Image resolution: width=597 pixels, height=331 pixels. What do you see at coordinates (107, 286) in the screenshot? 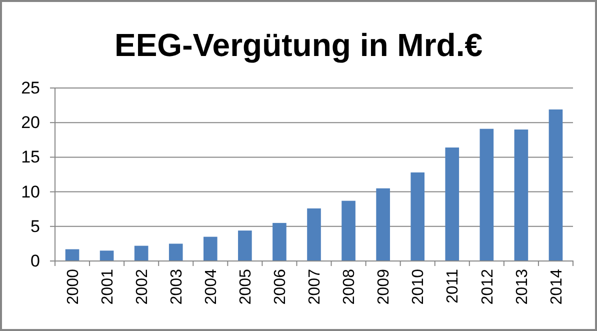
I see `x-tick-label: 2001` at bounding box center [107, 286].